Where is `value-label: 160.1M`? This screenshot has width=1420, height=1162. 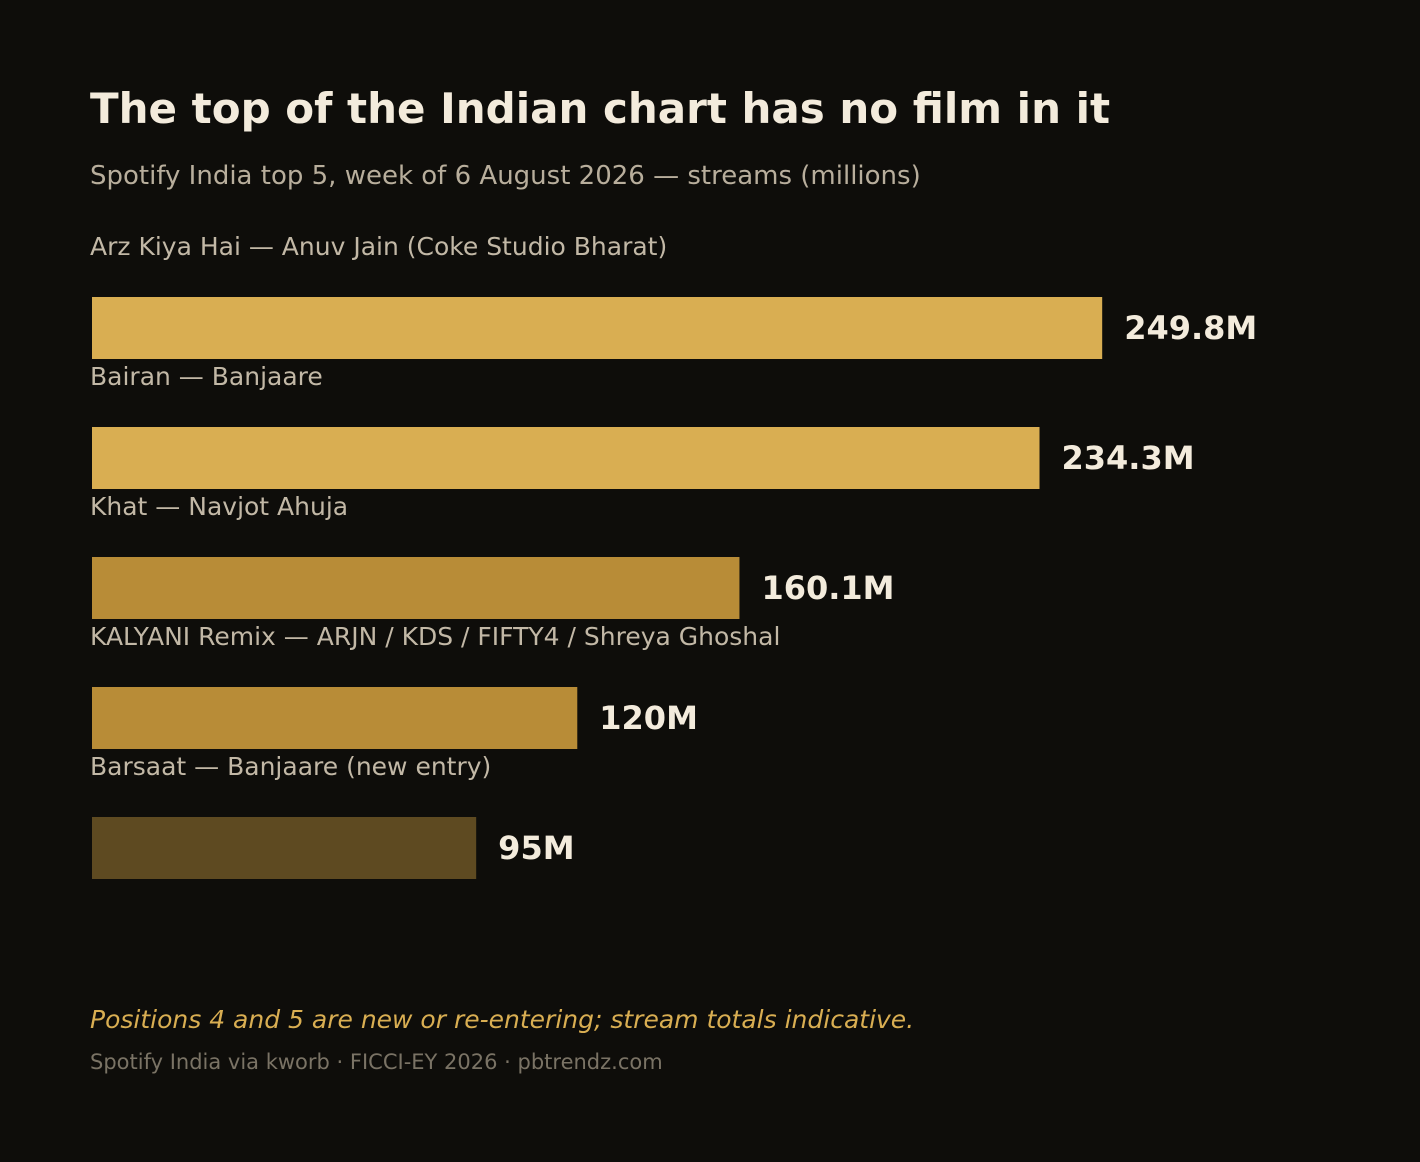
value-label: 160.1M is located at coordinates (827, 588).